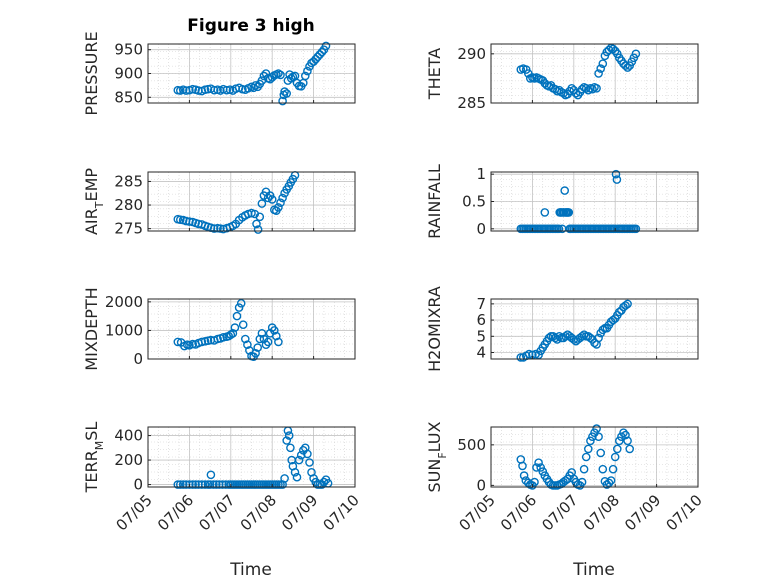 This screenshot has height=583, width=778. Describe the element at coordinates (138, 359) in the screenshot. I see `y-tick-label: 0` at that location.